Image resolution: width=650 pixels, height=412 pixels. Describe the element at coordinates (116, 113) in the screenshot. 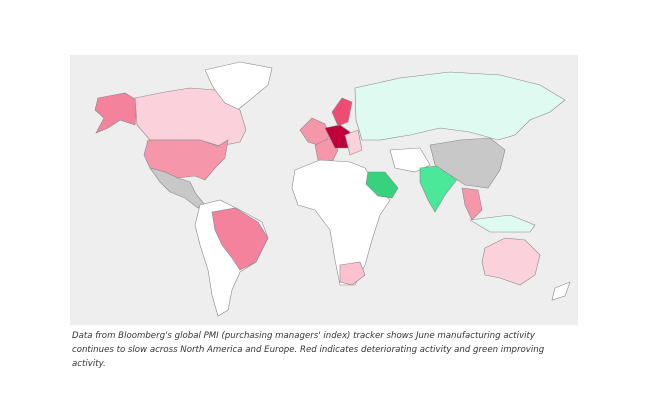

I see `alaska` at that location.